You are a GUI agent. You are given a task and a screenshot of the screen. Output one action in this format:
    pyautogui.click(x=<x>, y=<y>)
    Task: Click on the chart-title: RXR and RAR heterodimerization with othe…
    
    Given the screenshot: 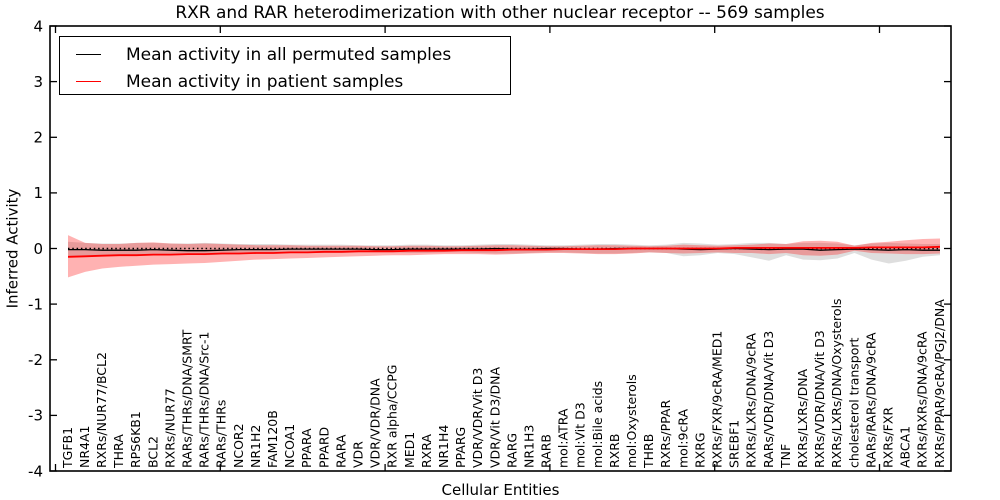 What is the action you would take?
    pyautogui.click(x=500, y=13)
    